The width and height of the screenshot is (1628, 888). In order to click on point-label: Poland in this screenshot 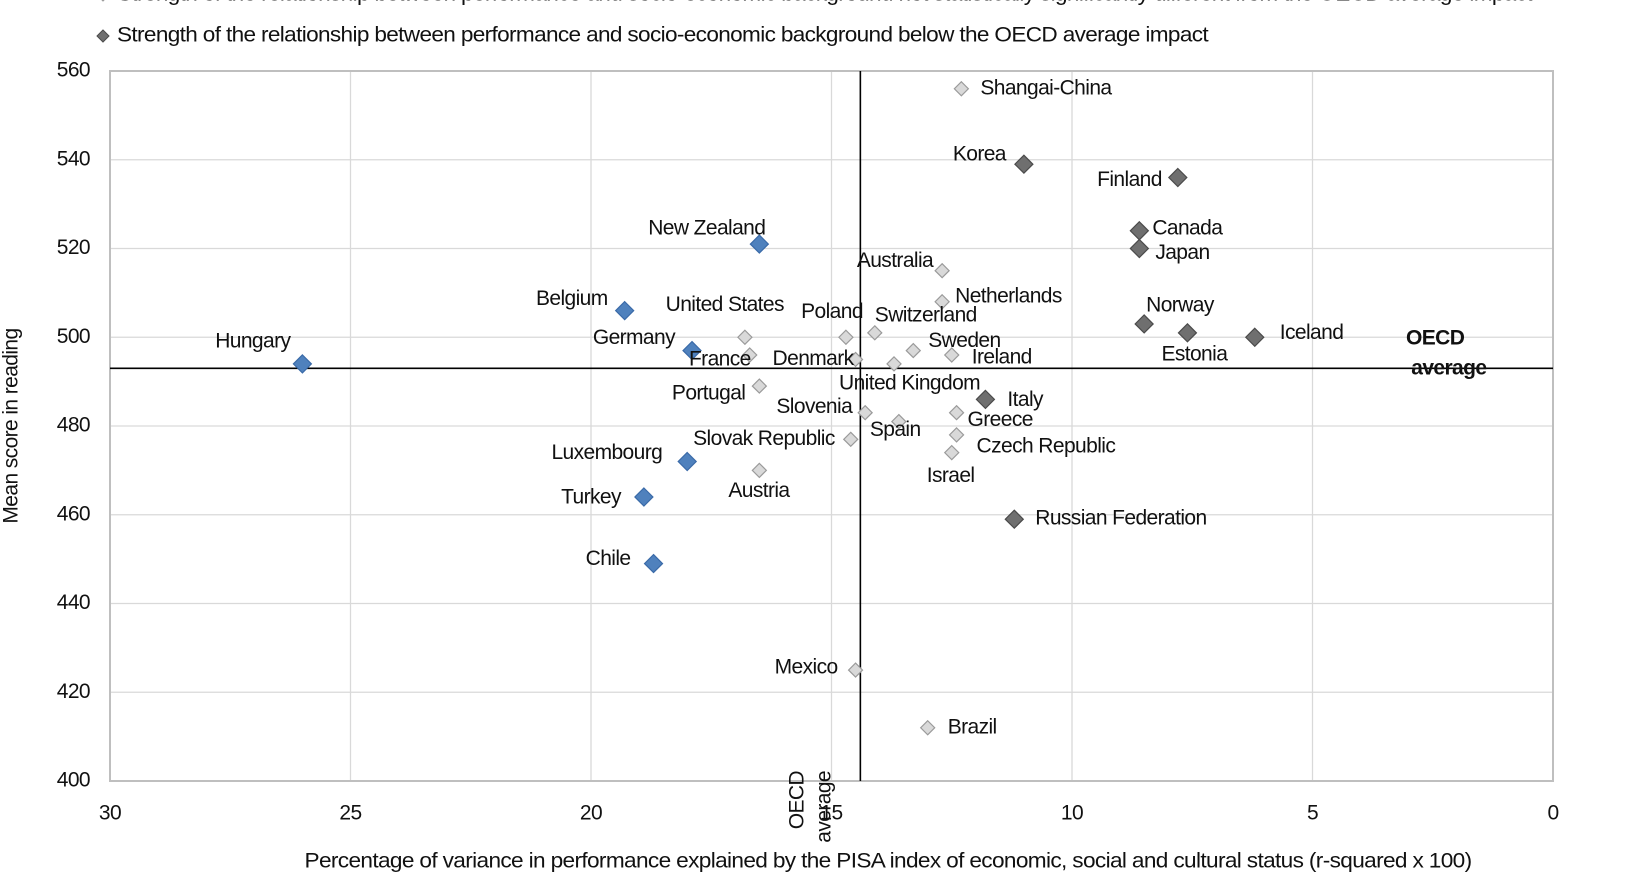, I will do `click(832, 311)`.